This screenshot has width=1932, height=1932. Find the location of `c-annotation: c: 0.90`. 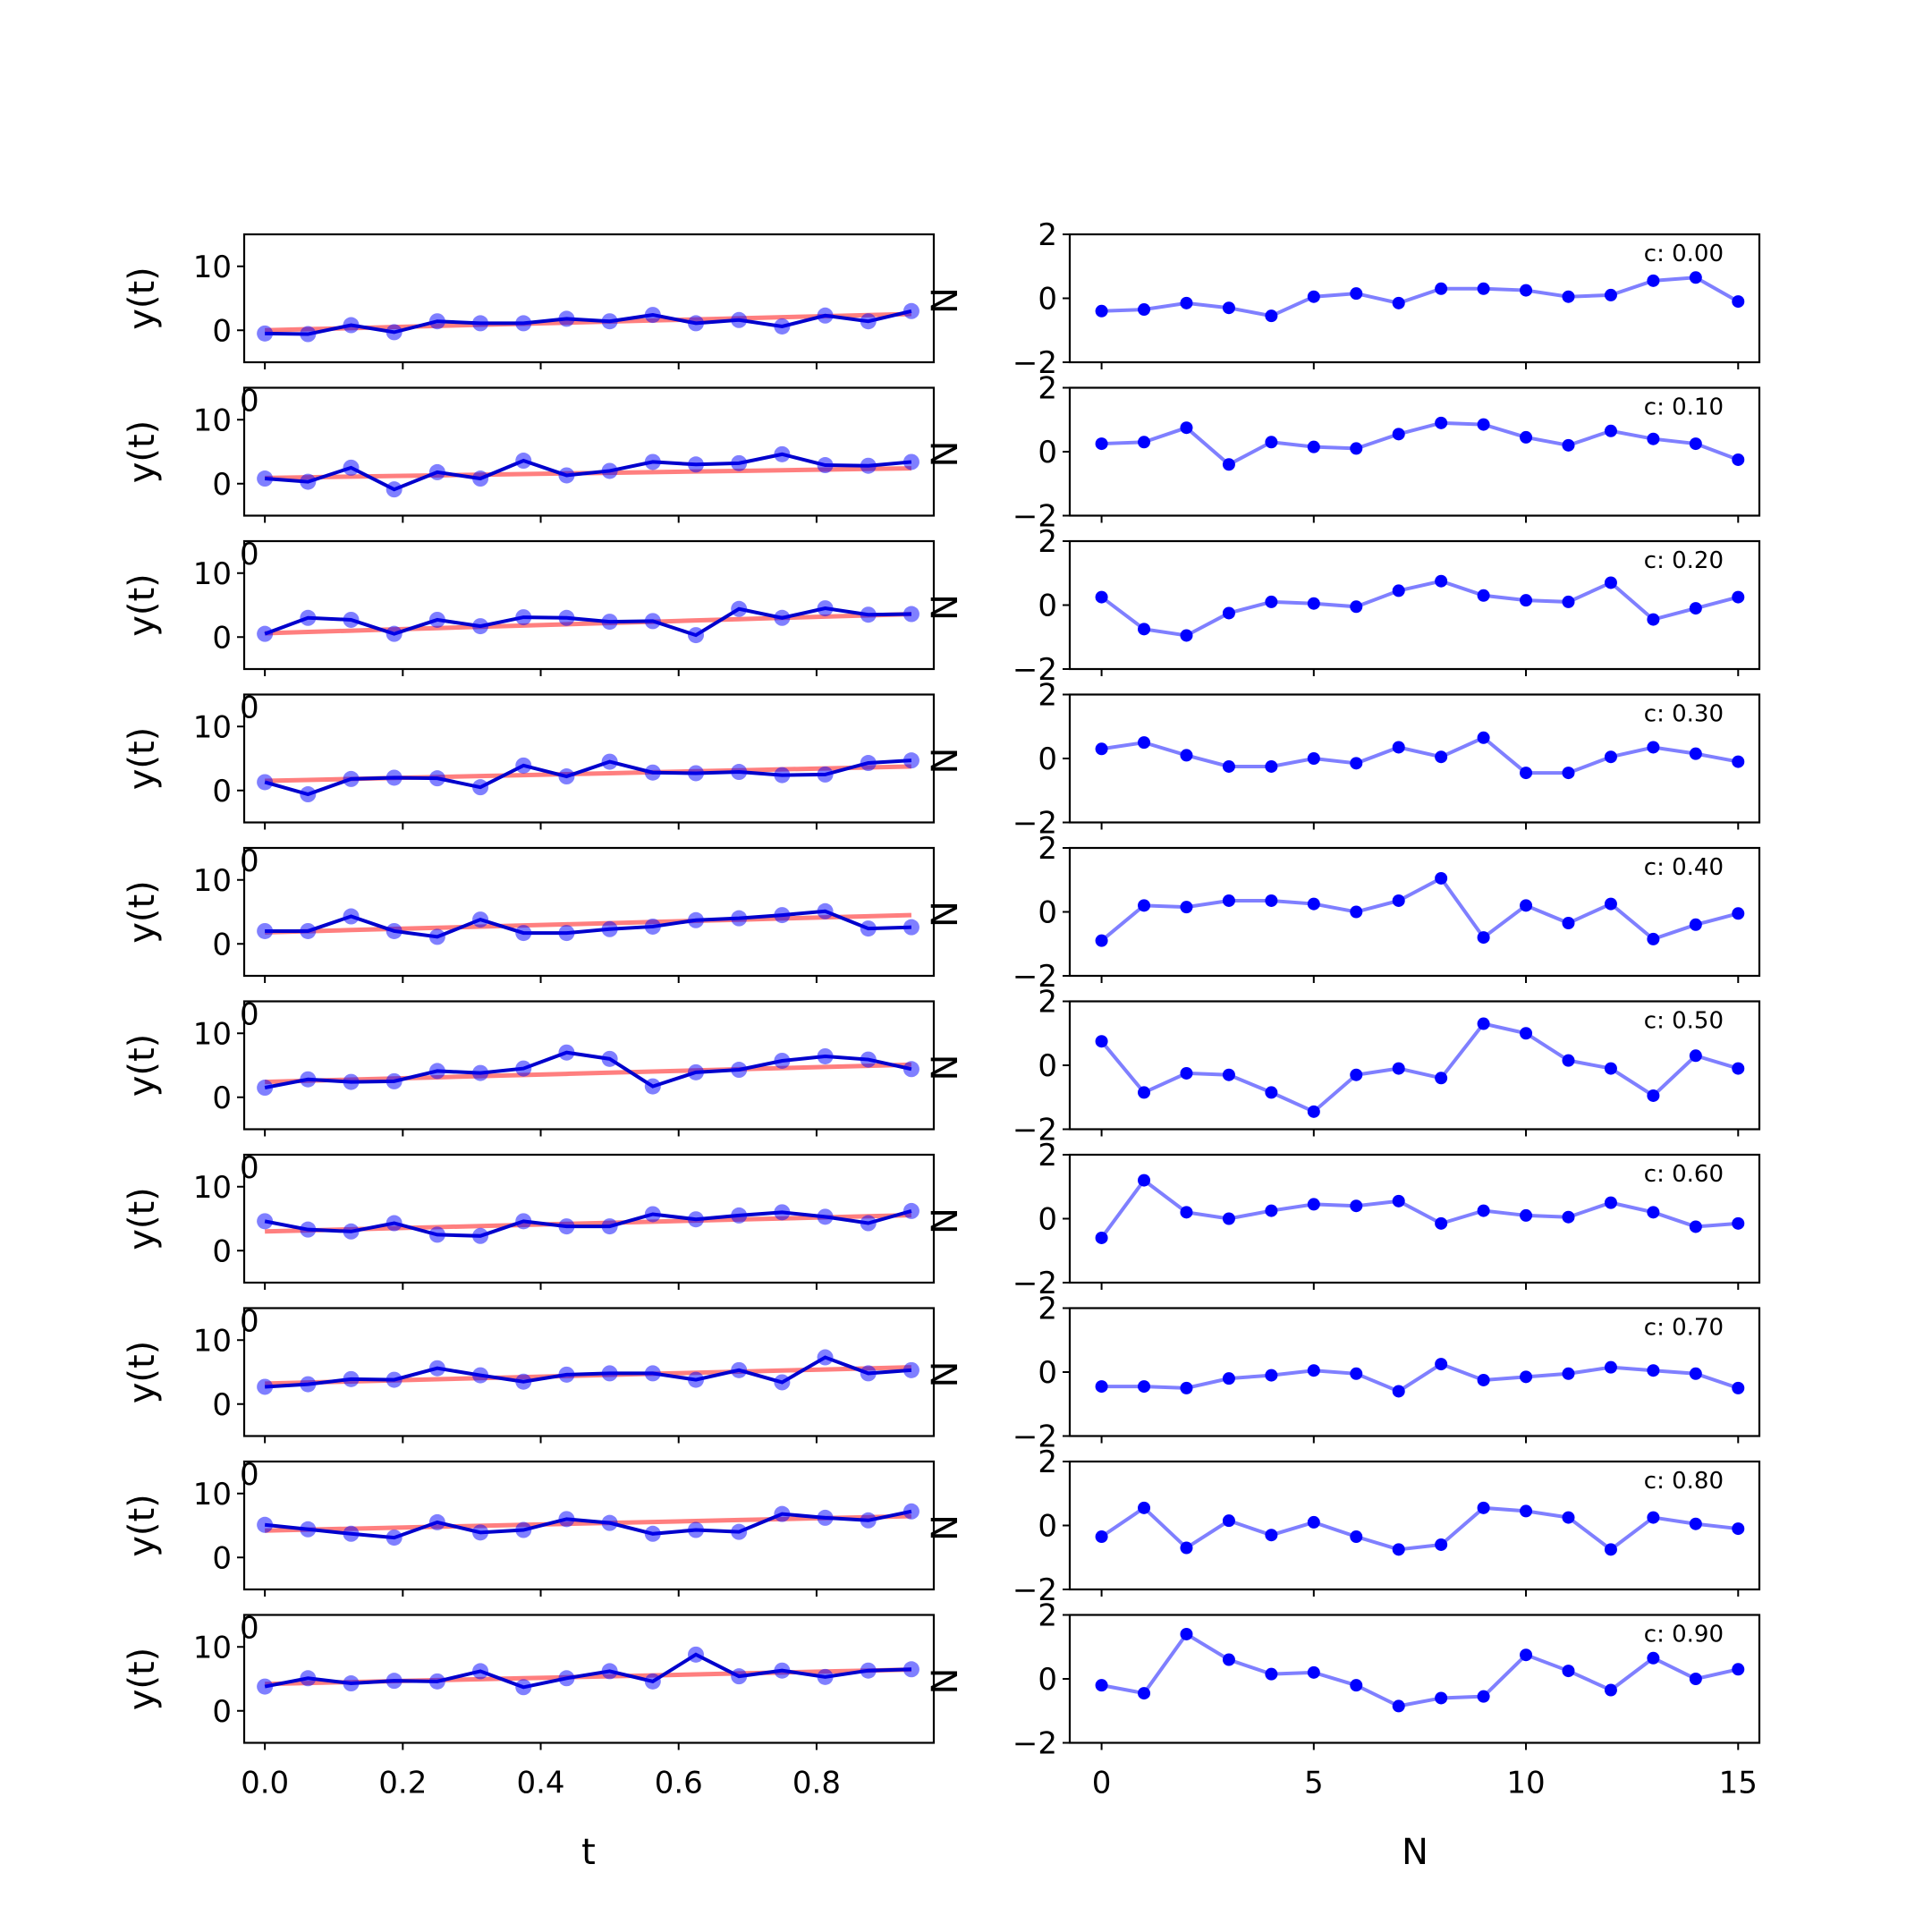

c-annotation: c: 0.90 is located at coordinates (1684, 1635).